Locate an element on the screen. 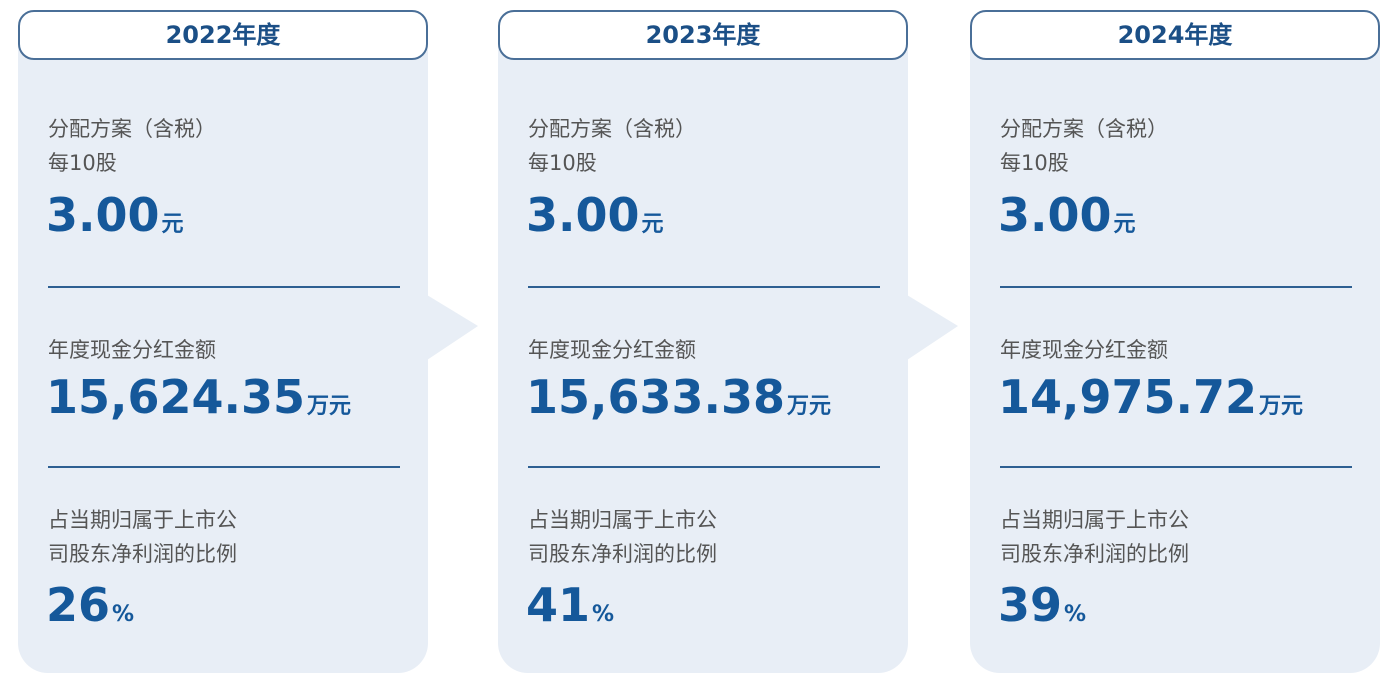 The width and height of the screenshot is (1389, 673). section-value: 15,633.38万元 is located at coordinates (678, 397).